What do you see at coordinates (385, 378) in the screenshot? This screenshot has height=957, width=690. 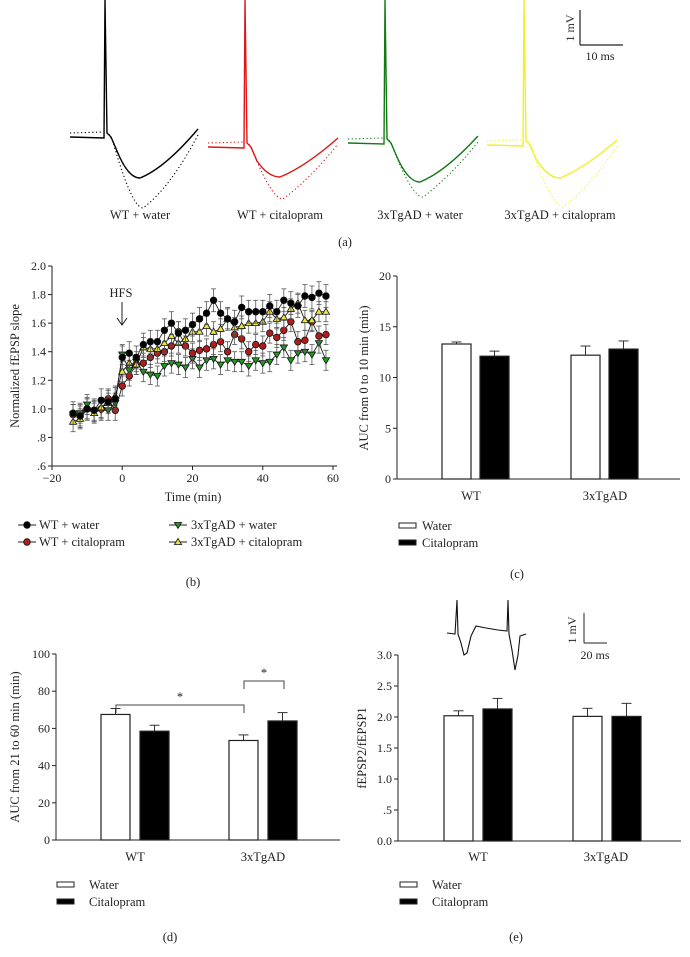 I see `c-y-tick-label: 10` at bounding box center [385, 378].